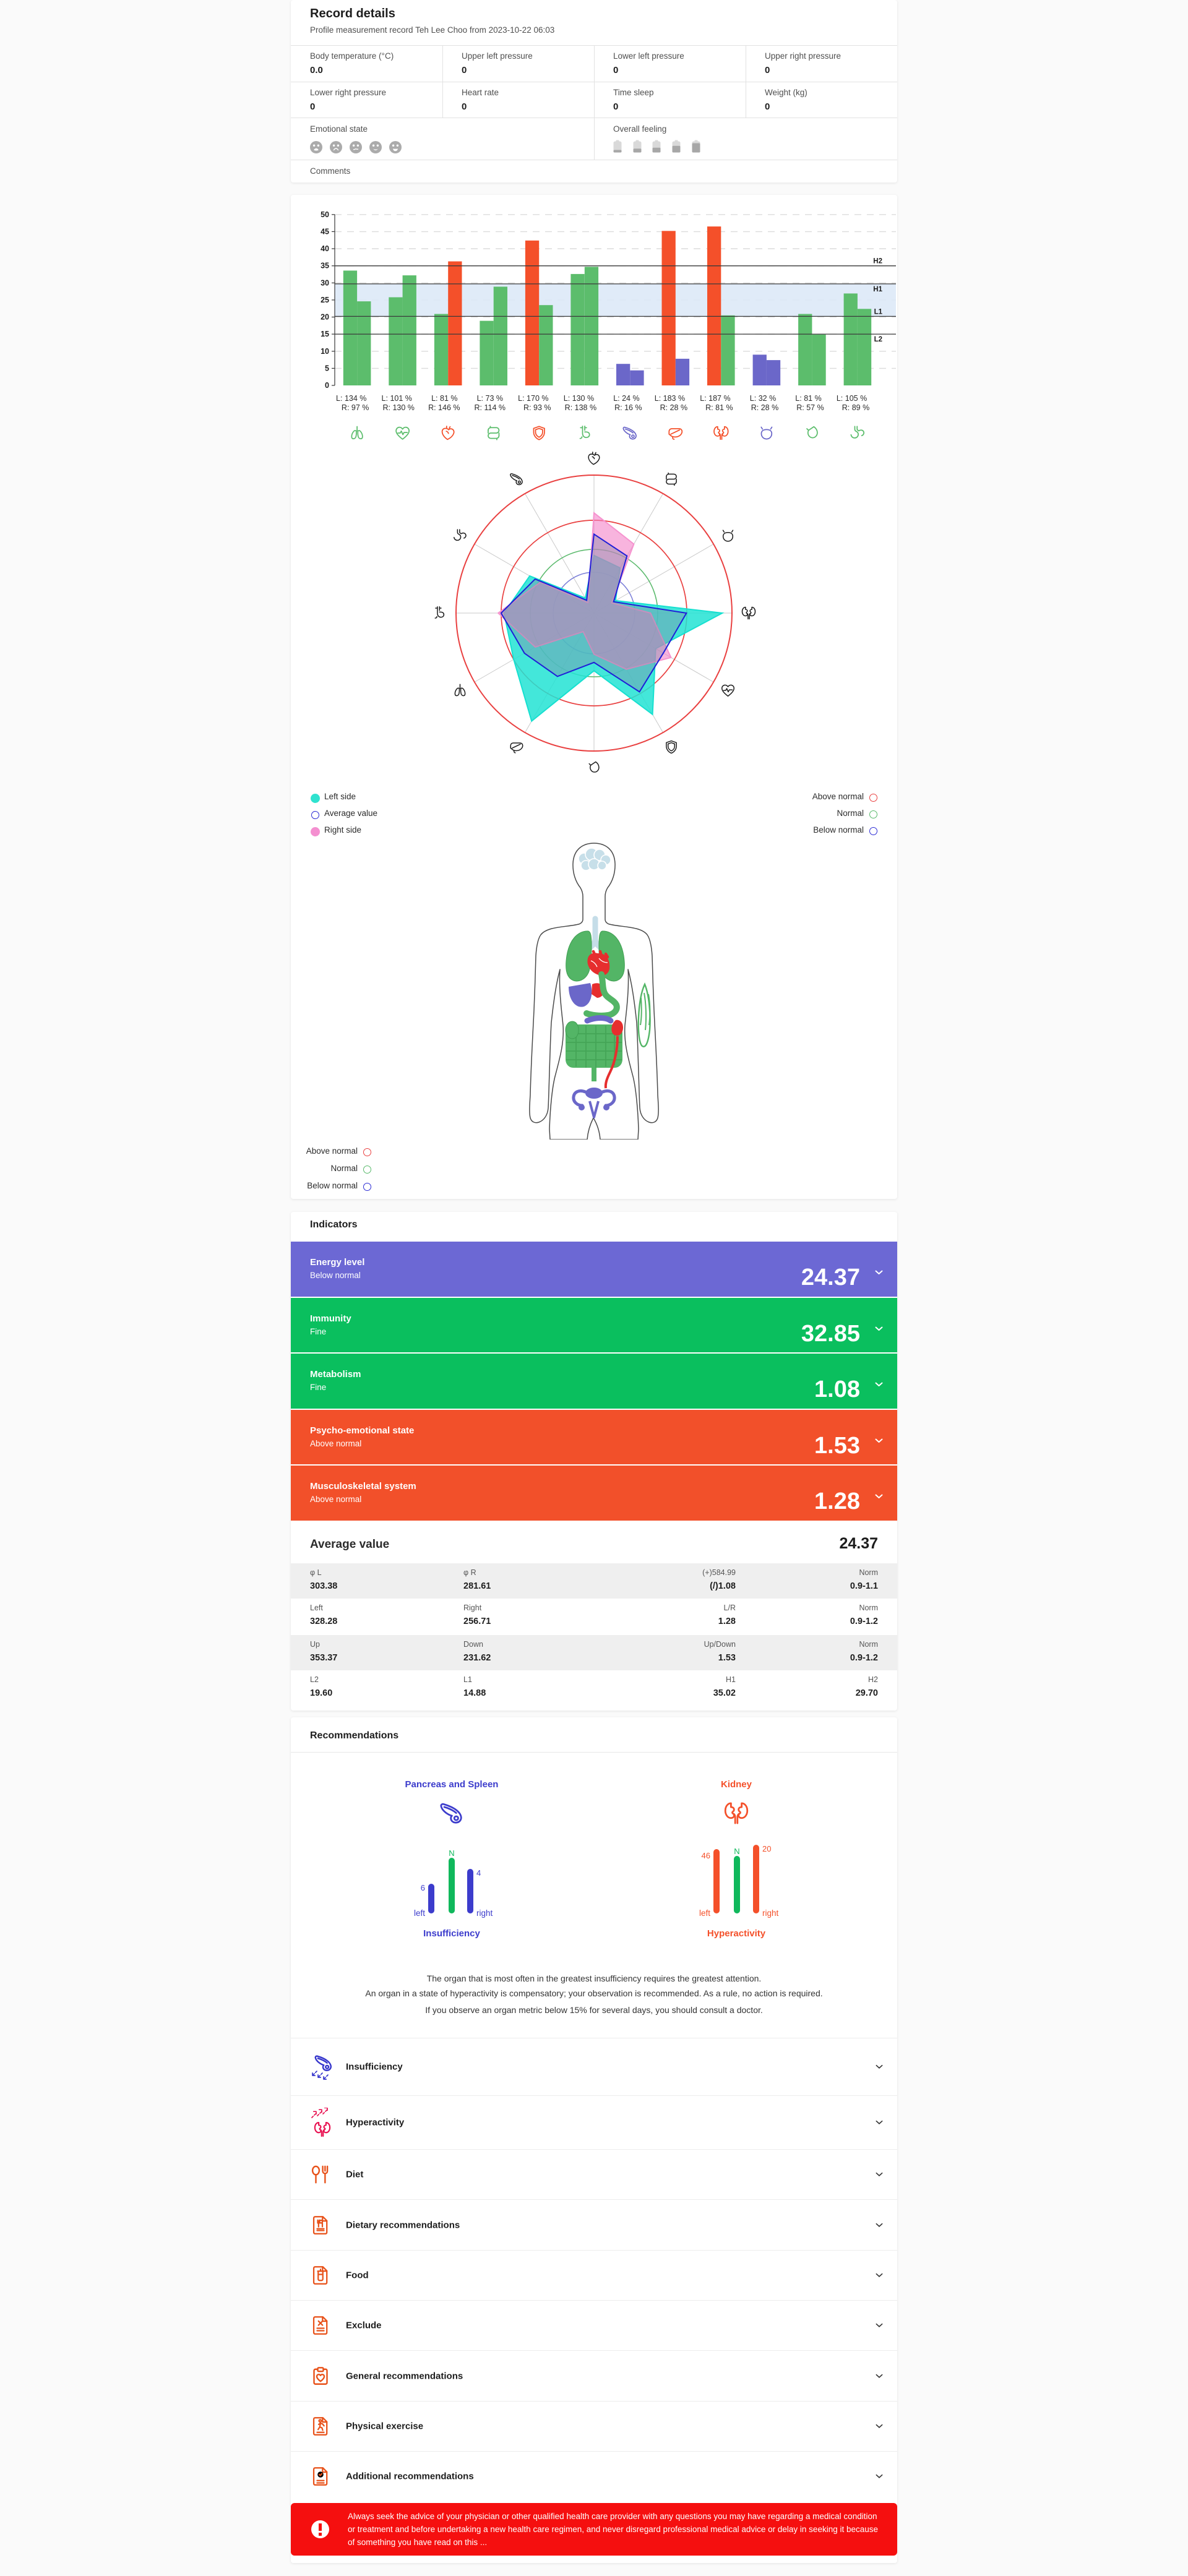 This screenshot has height=2576, width=1188. What do you see at coordinates (325, 214) in the screenshot?
I see `svg-text: 50` at bounding box center [325, 214].